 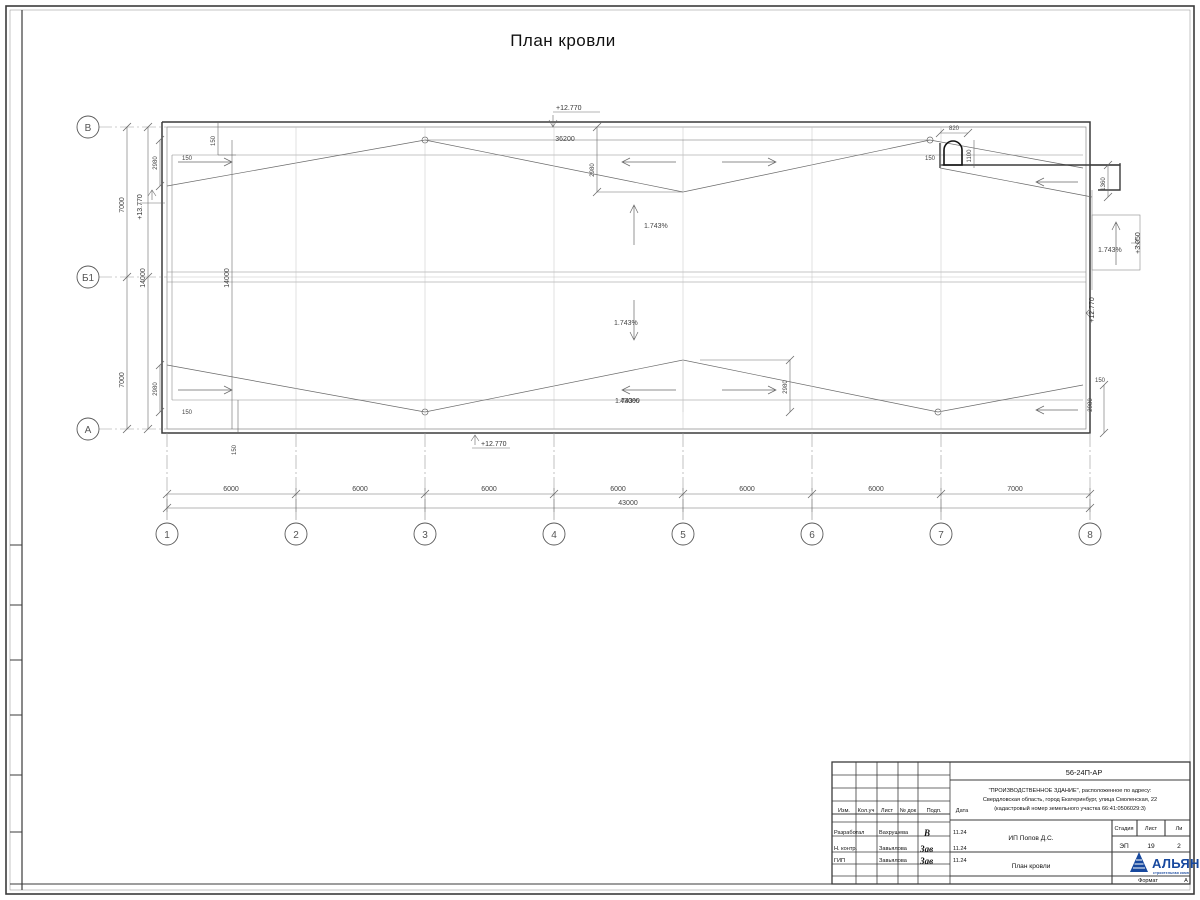 What do you see at coordinates (893, 849) in the screenshot?
I see `tb-name-1: Завьялова` at bounding box center [893, 849].